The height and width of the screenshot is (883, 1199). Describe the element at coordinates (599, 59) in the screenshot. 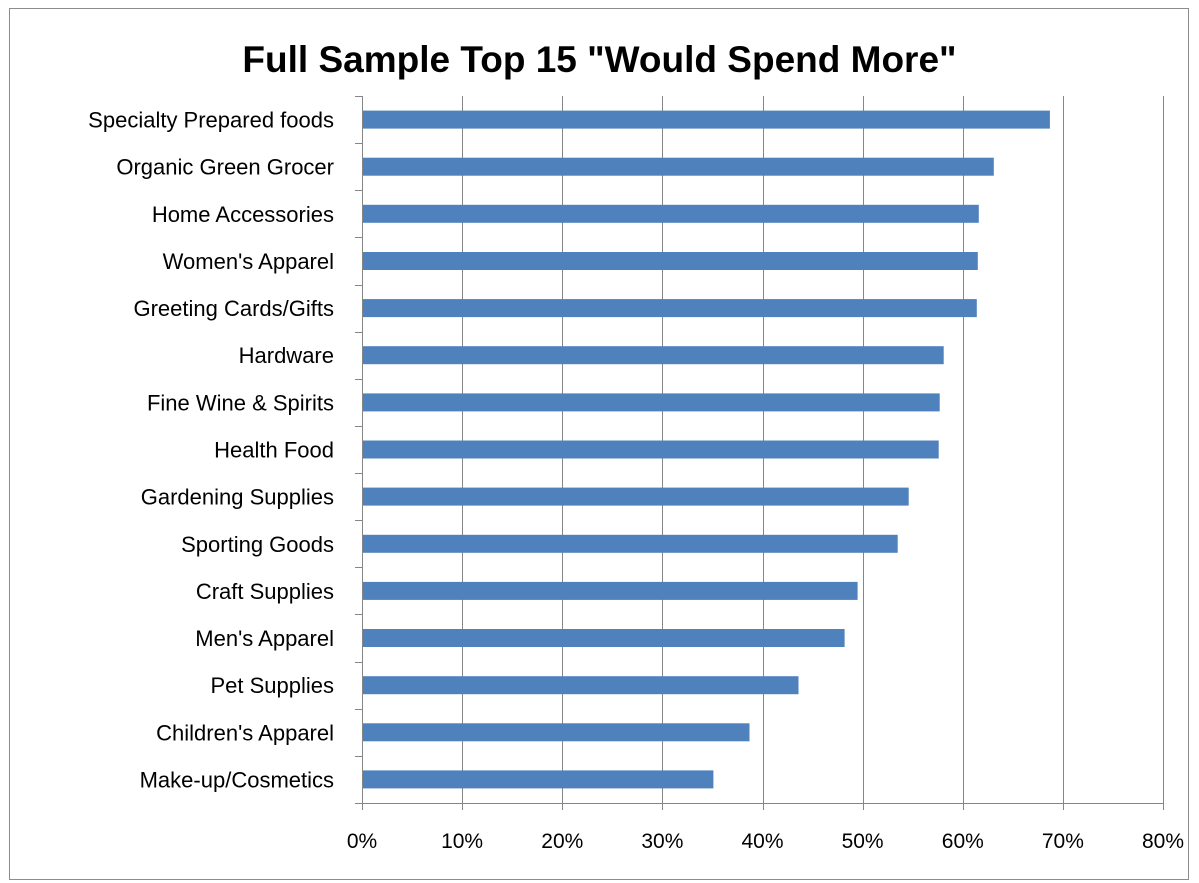

I see `chart-title: Full Sample Top 15 "Would Spend More"` at that location.